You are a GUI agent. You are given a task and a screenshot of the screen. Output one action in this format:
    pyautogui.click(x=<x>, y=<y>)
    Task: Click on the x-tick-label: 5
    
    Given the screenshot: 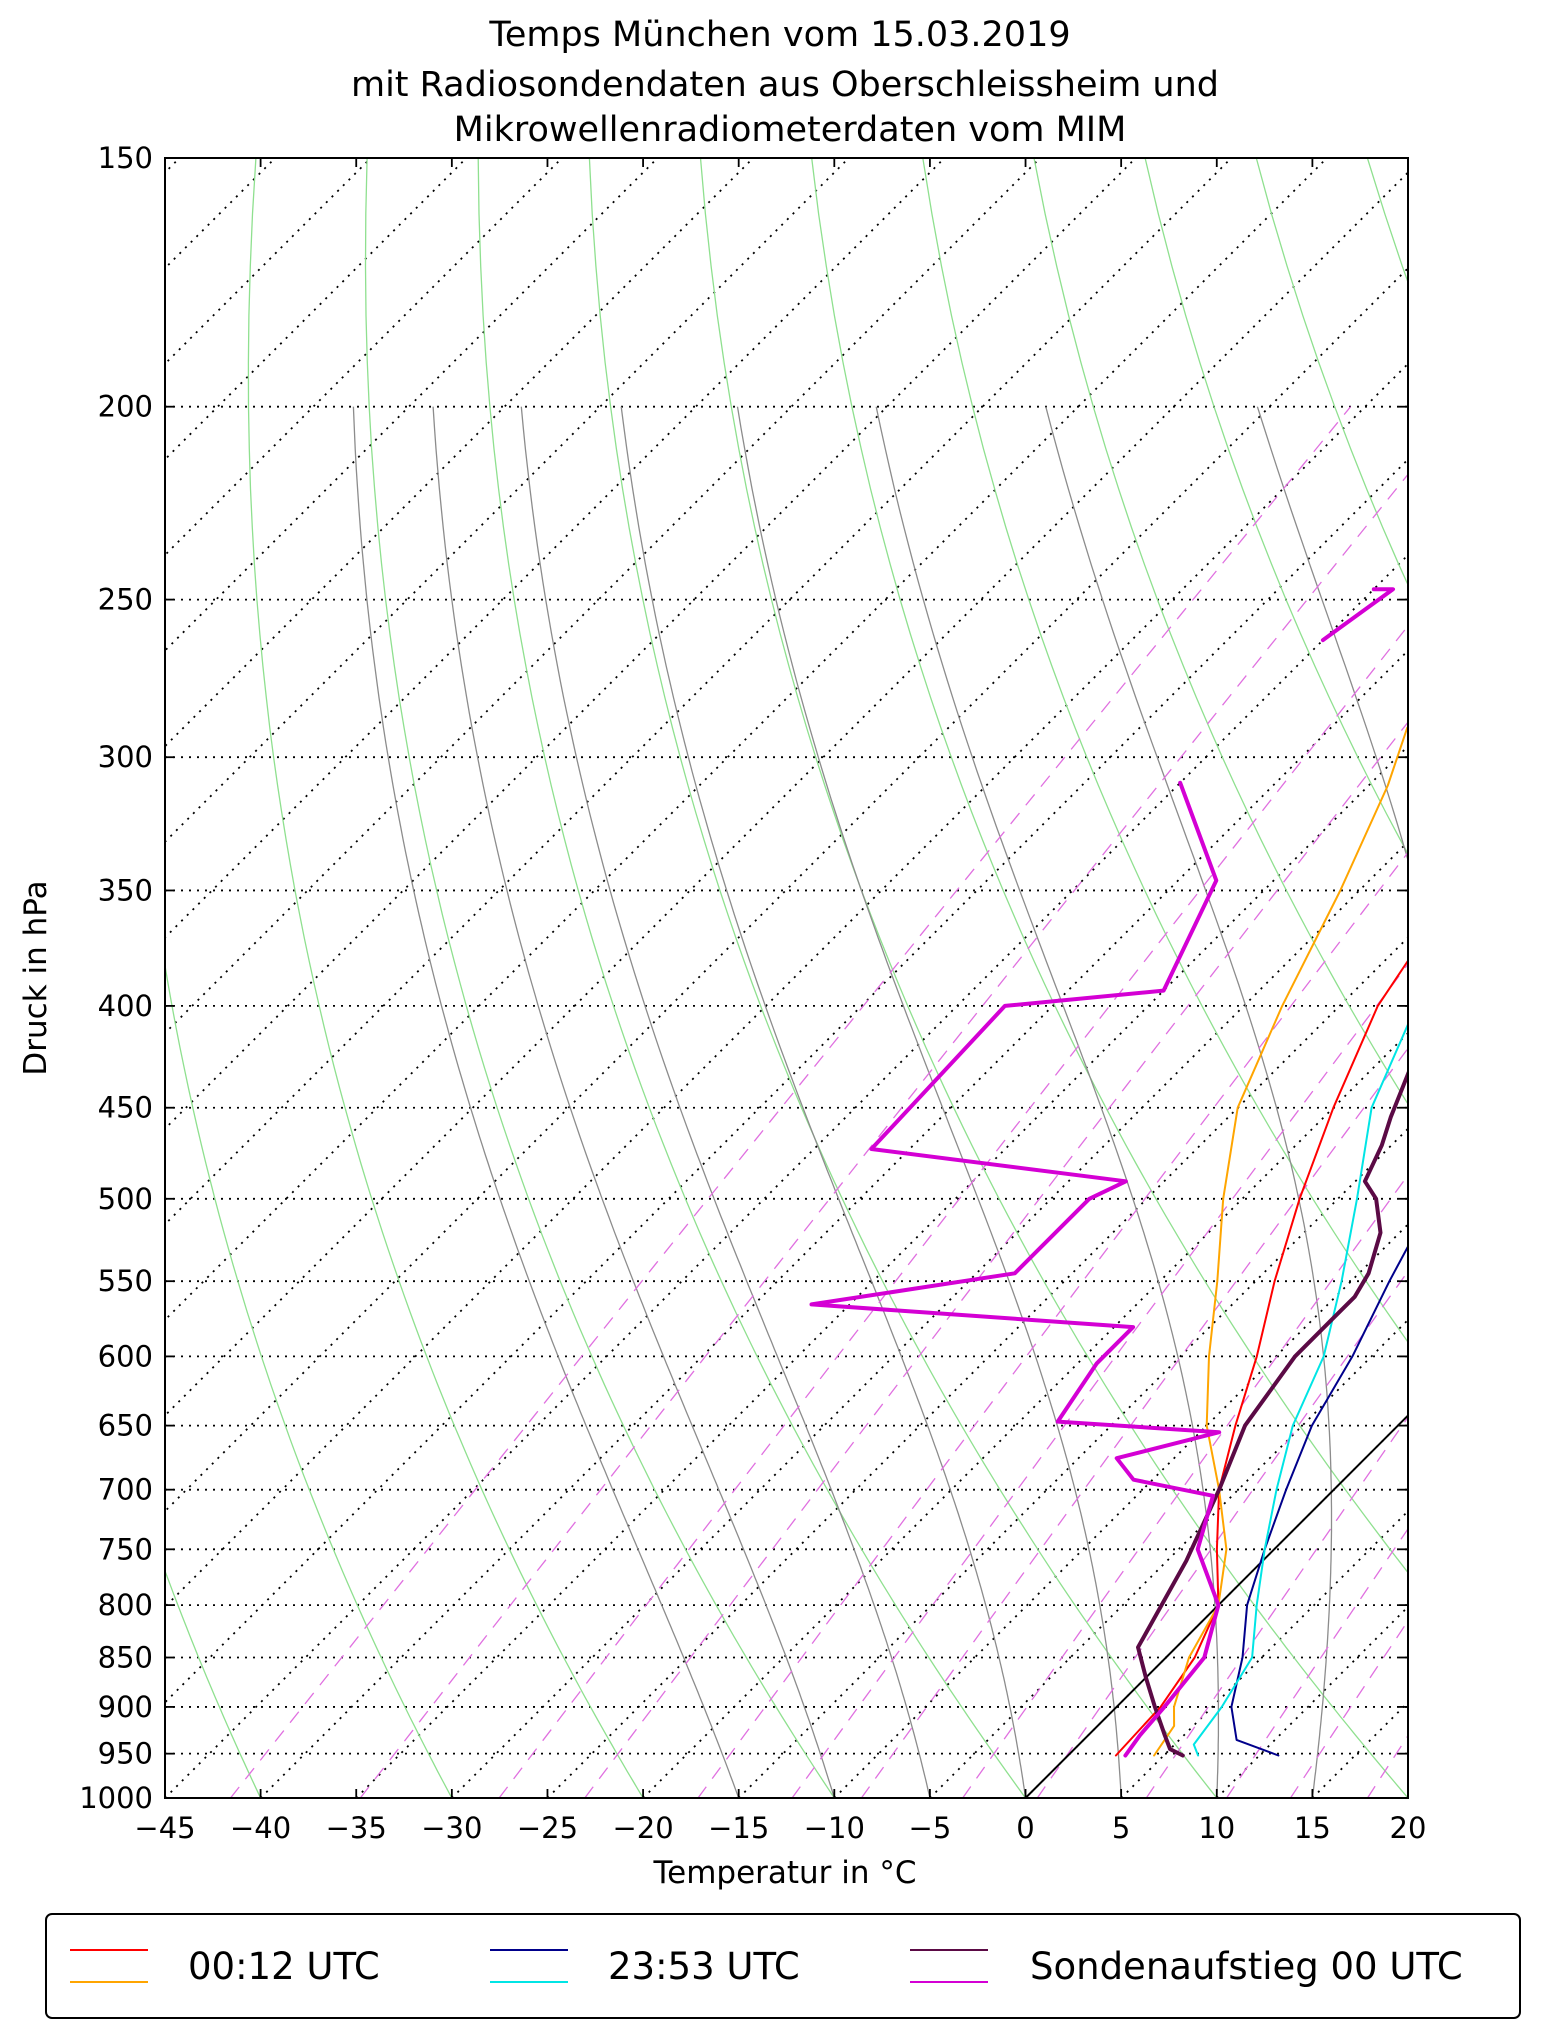 What is the action you would take?
    pyautogui.click(x=1121, y=1828)
    